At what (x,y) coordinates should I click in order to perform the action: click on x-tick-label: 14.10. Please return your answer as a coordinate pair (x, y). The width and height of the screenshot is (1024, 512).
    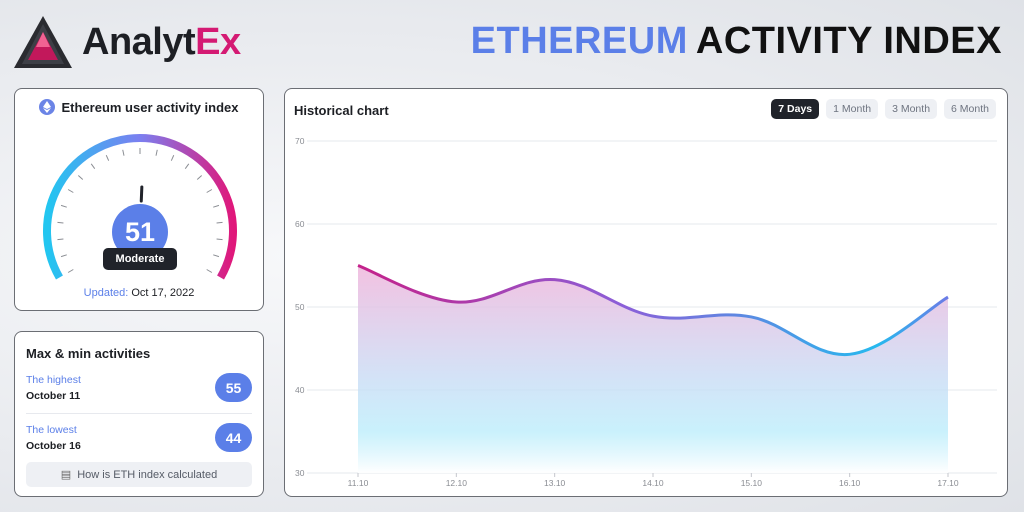
    Looking at the image, I should click on (653, 483).